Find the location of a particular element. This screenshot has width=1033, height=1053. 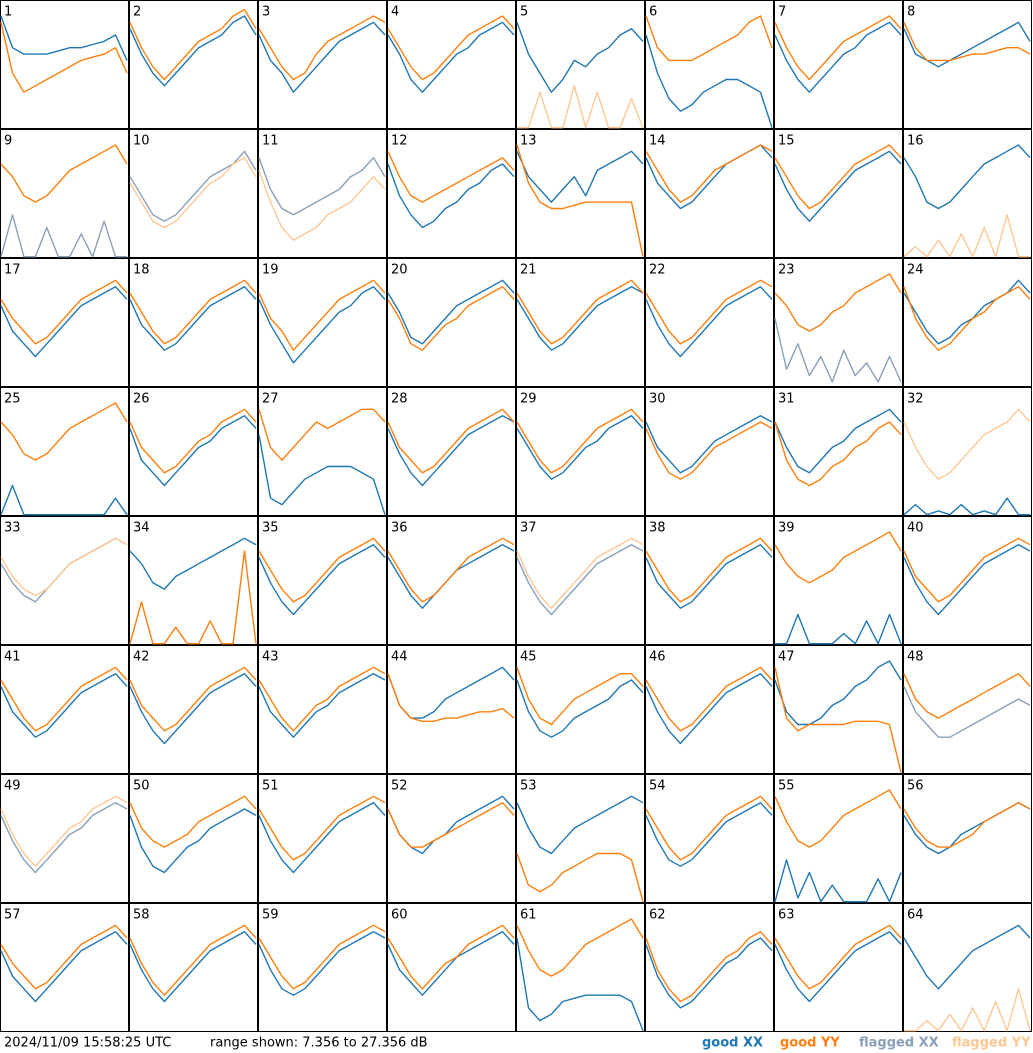

panel-label: 37 is located at coordinates (528, 528).